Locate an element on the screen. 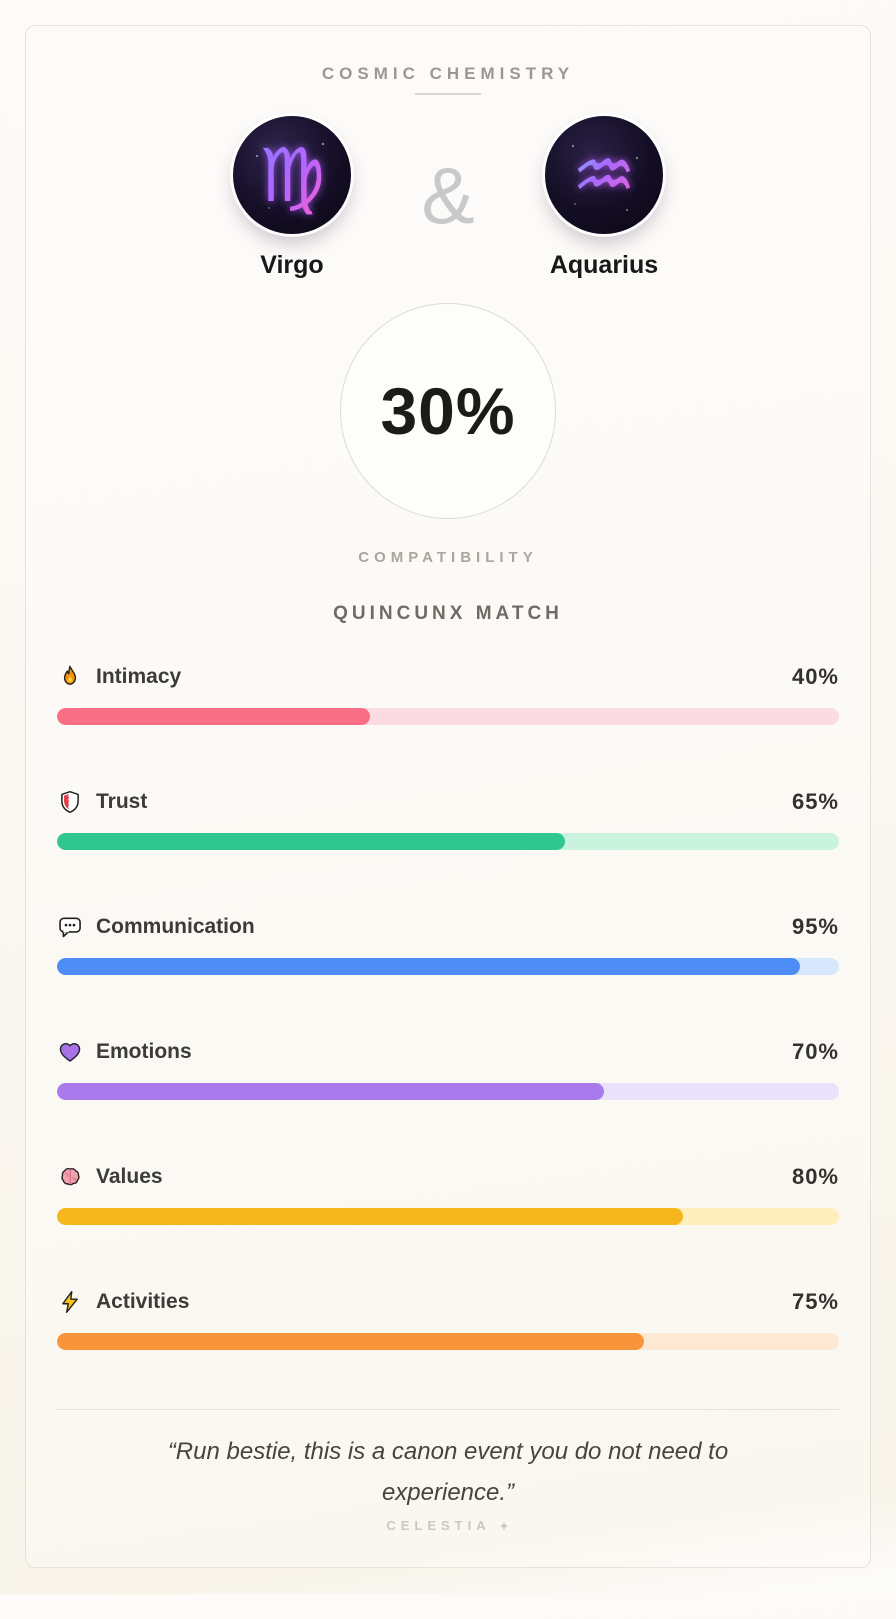  stat-row-values: Values 80% is located at coordinates (448, 1192).